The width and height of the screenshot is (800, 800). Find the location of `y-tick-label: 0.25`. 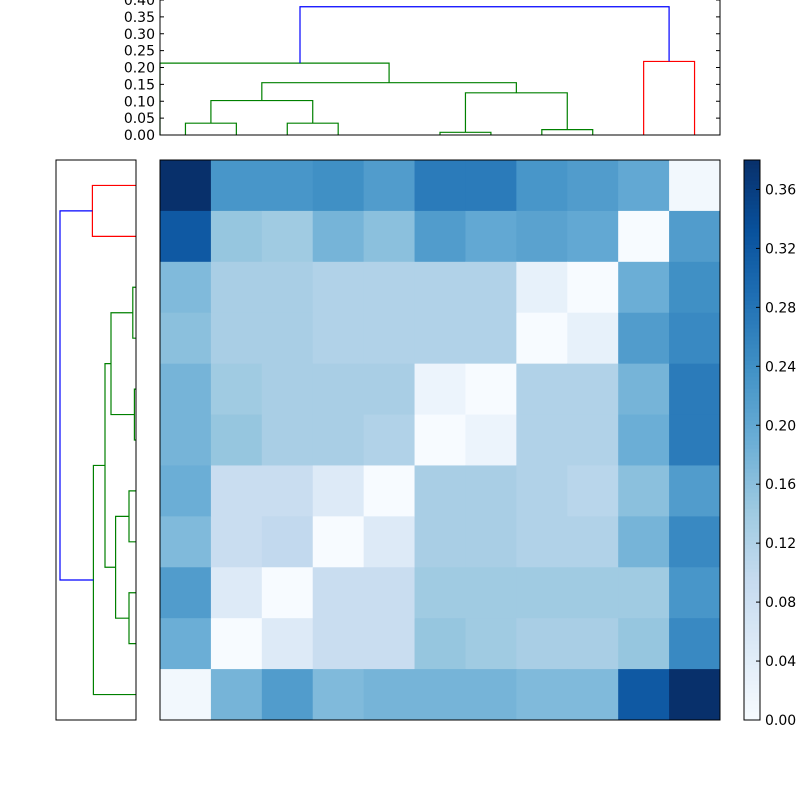

y-tick-label: 0.25 is located at coordinates (139, 52).